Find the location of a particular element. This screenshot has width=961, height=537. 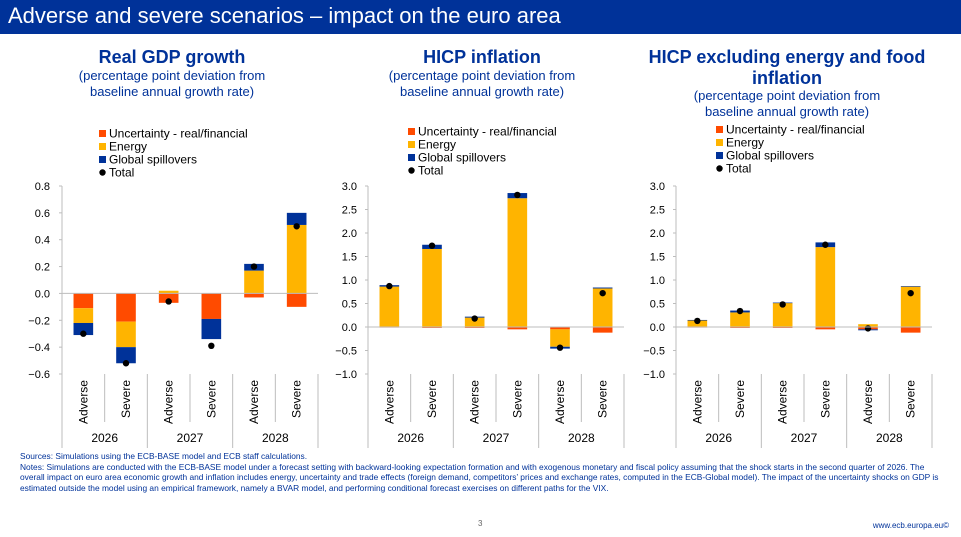

legend-label: Uncertainty - real/financial is located at coordinates (487, 132).